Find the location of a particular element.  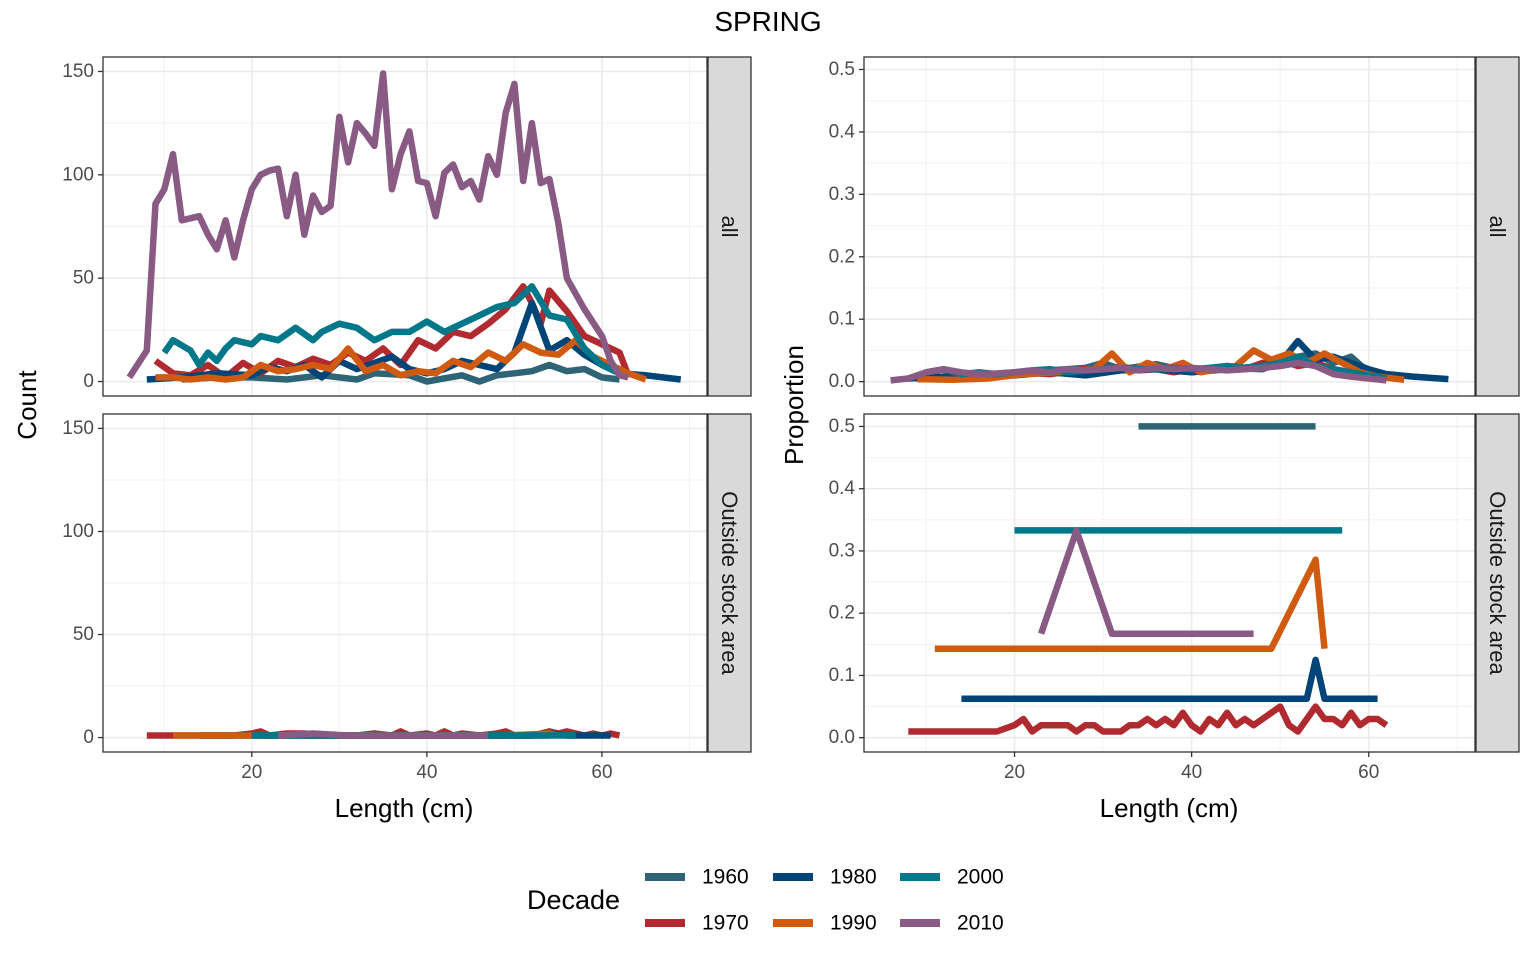

y-axis-label-proportion: Proportion is located at coordinates (794, 405).